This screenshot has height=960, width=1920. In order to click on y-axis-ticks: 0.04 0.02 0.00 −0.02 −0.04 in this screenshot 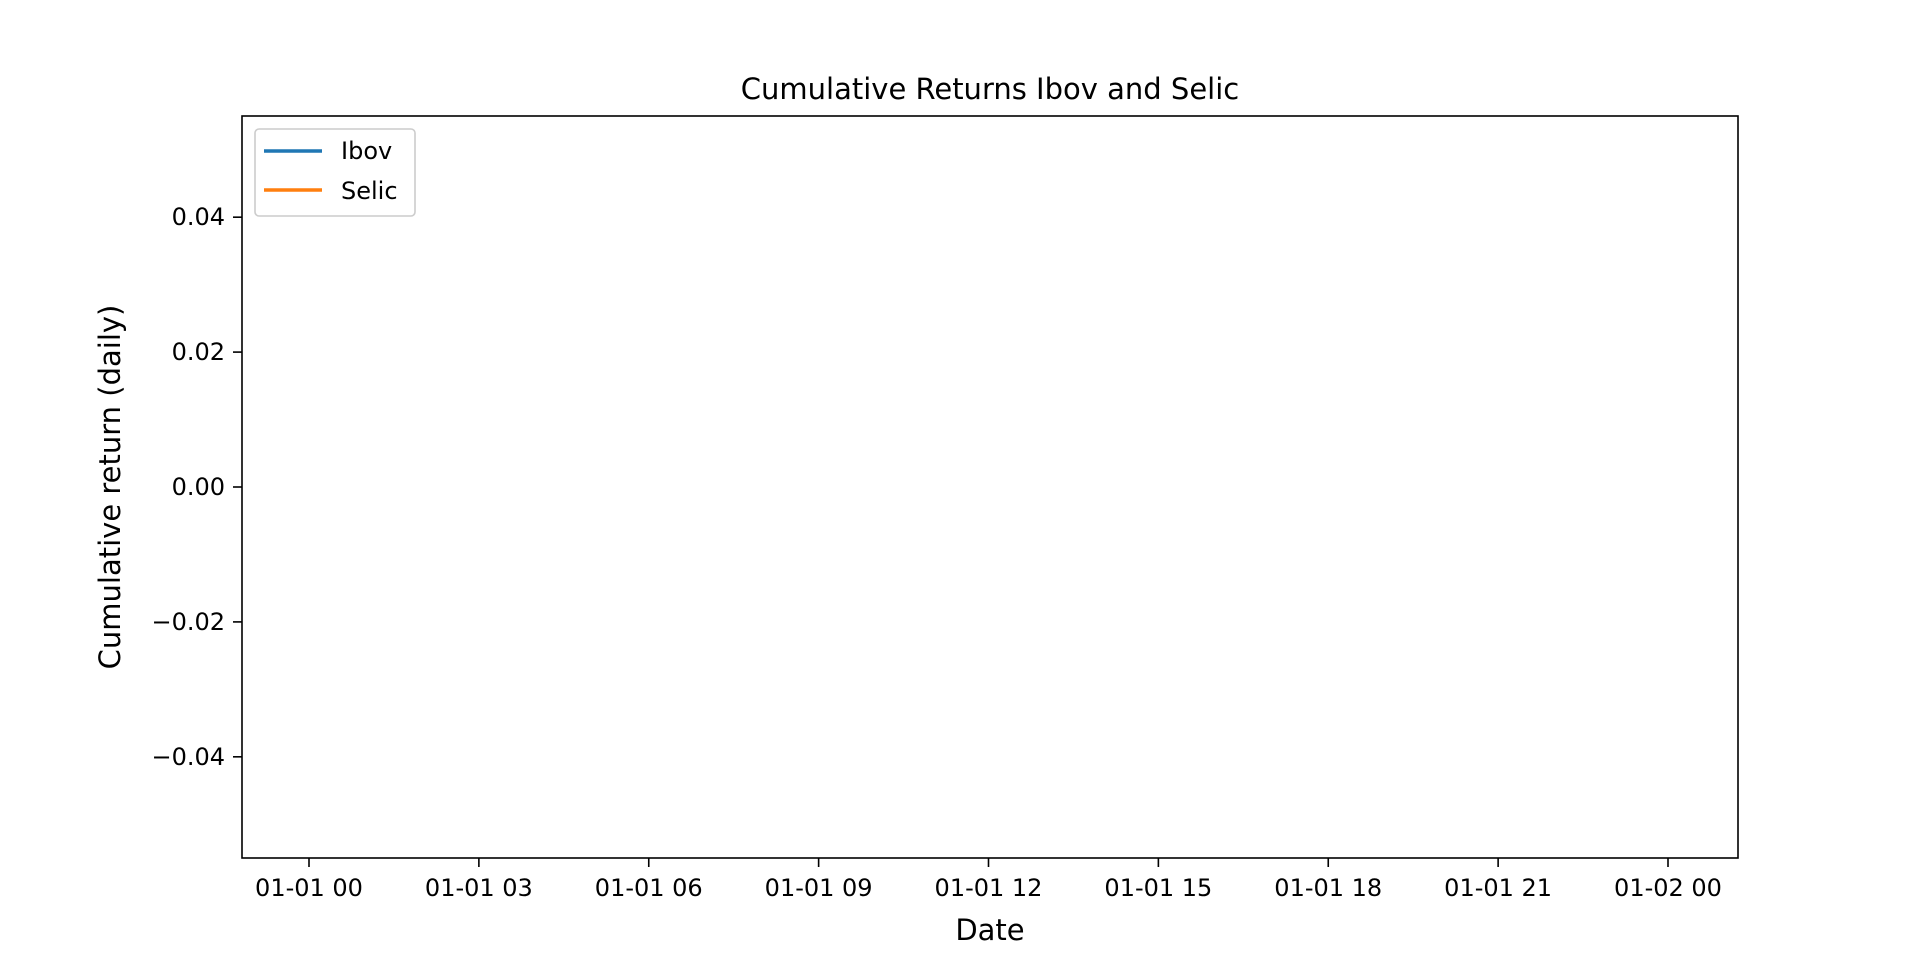, I will do `click(196, 487)`.